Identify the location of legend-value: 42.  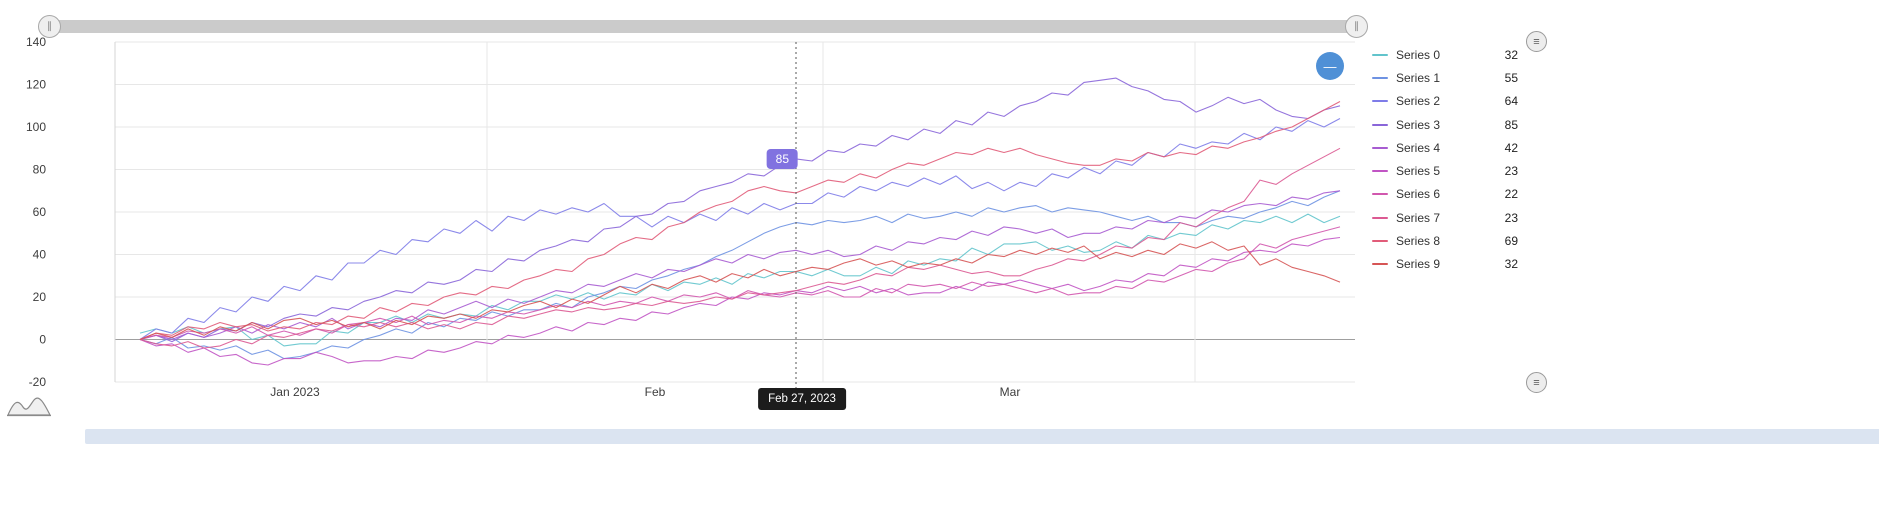
(1511, 147).